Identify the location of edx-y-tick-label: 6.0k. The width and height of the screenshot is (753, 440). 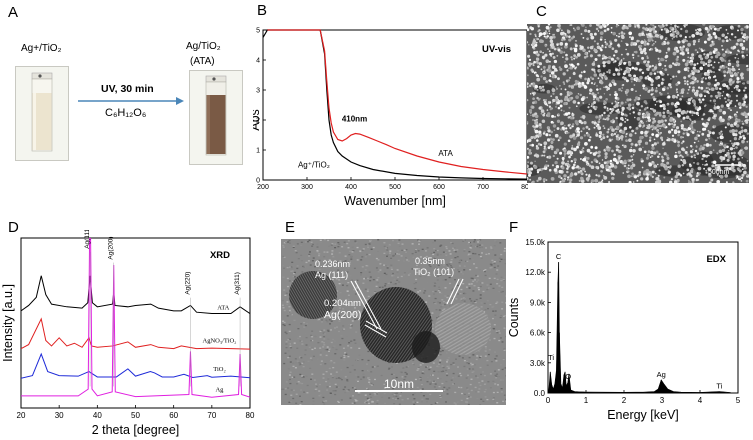
(538, 333).